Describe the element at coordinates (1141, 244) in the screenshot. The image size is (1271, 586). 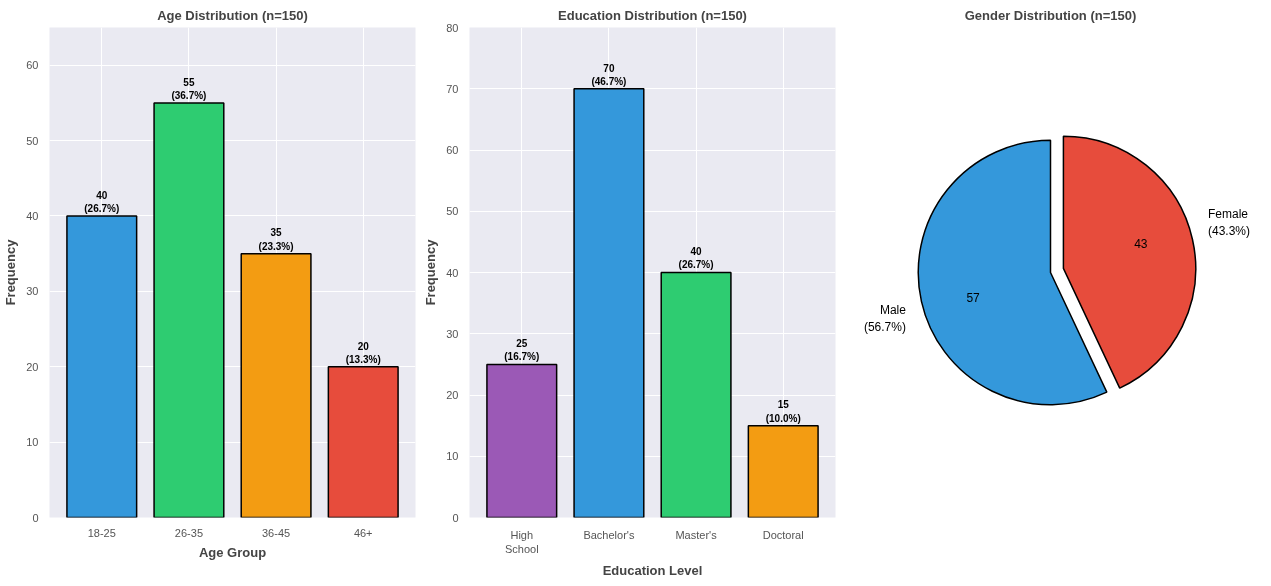
I see `data-label: 43` at that location.